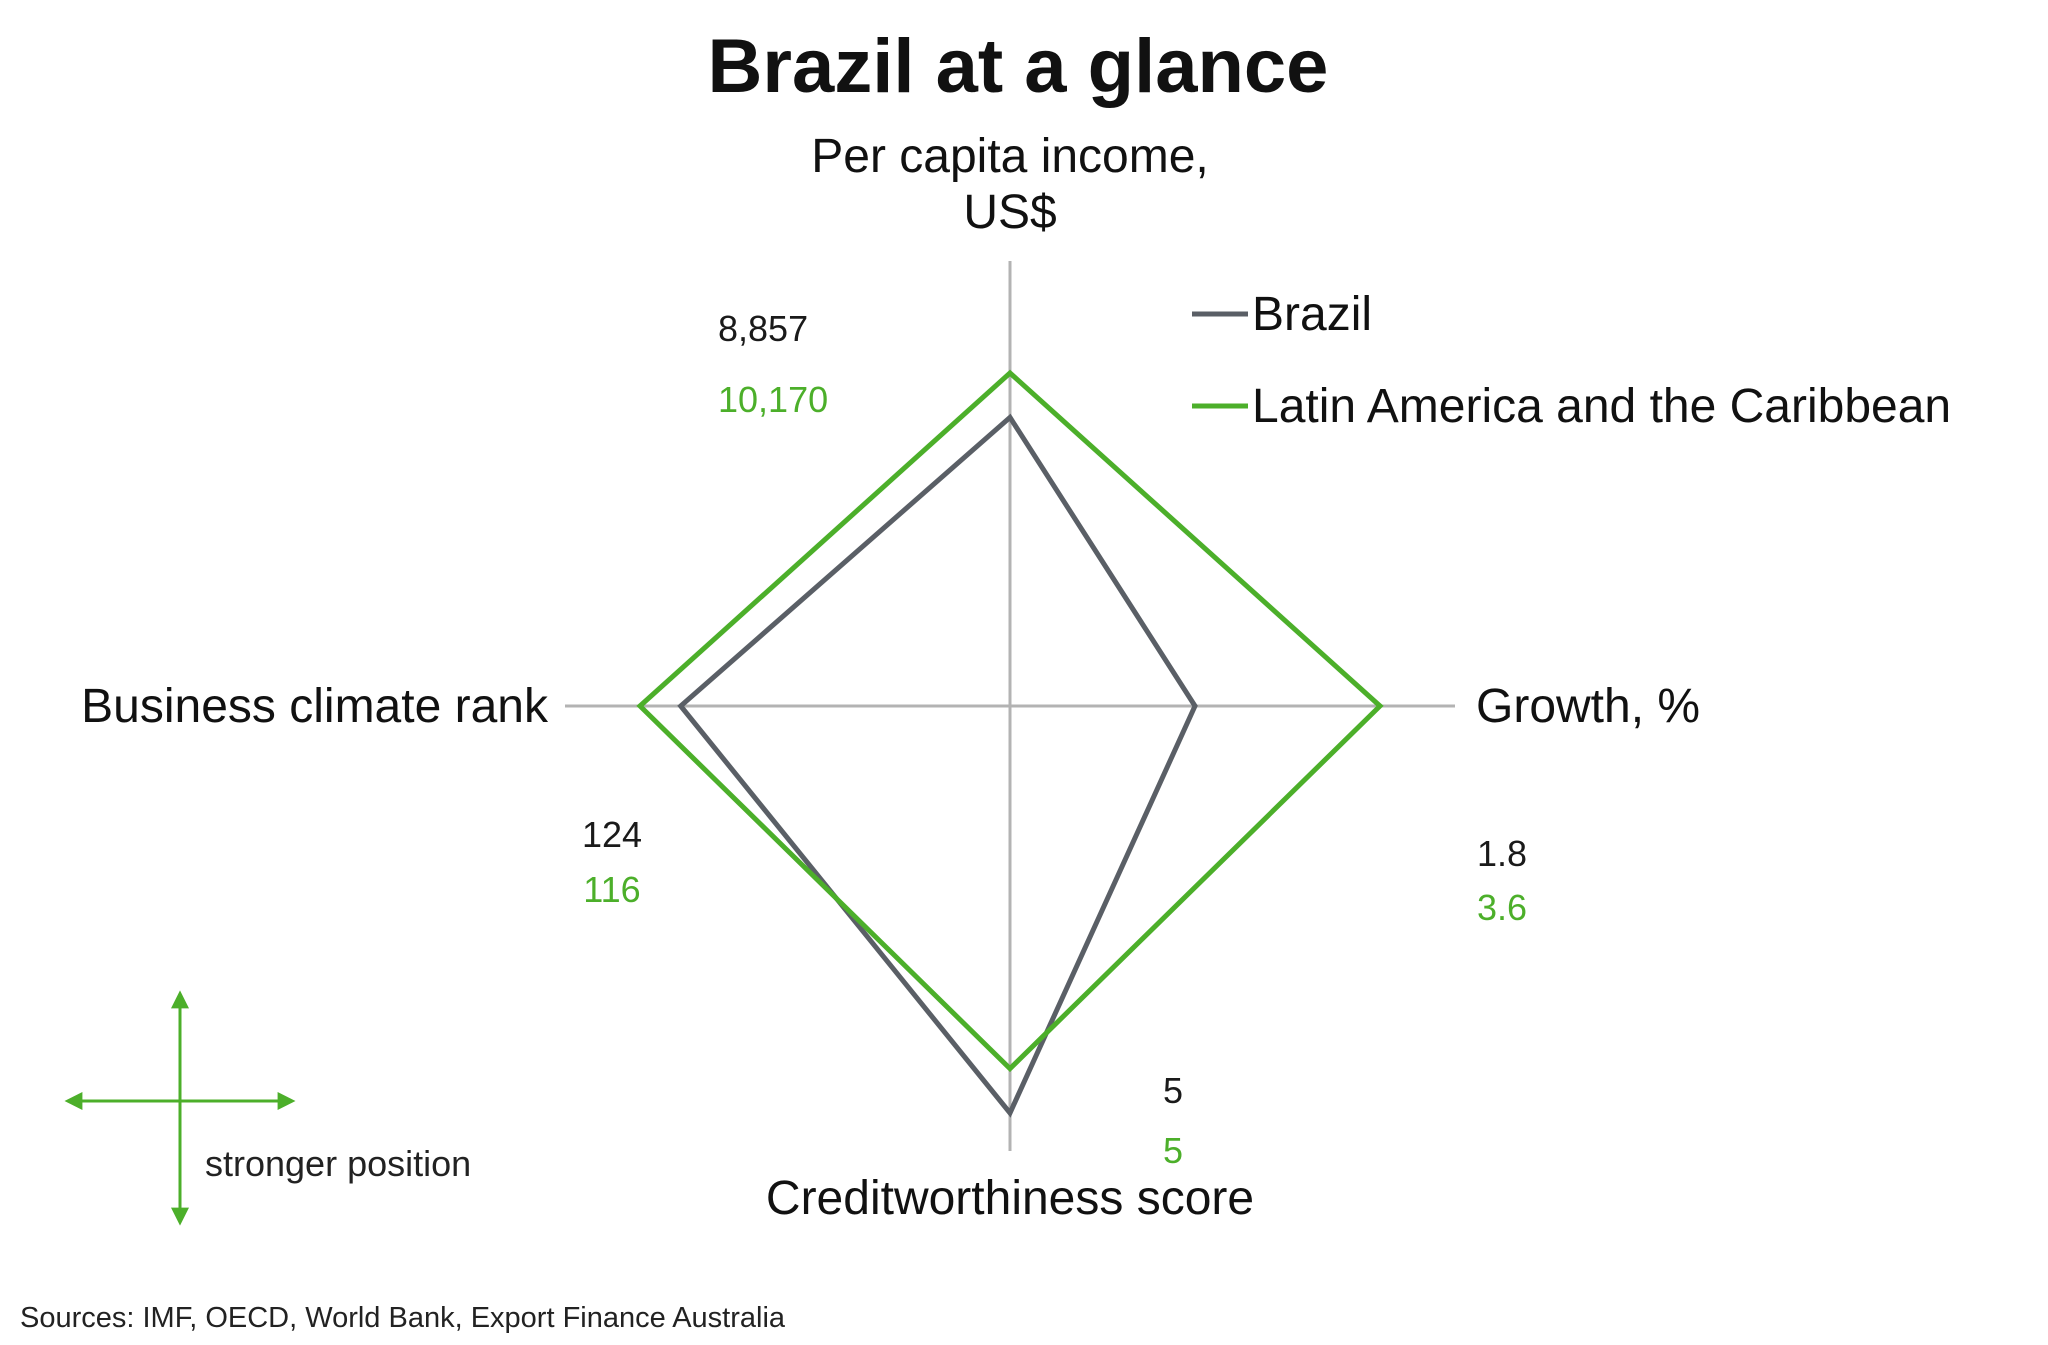  What do you see at coordinates (338, 1163) in the screenshot?
I see `stronger-position-note: stronger position` at bounding box center [338, 1163].